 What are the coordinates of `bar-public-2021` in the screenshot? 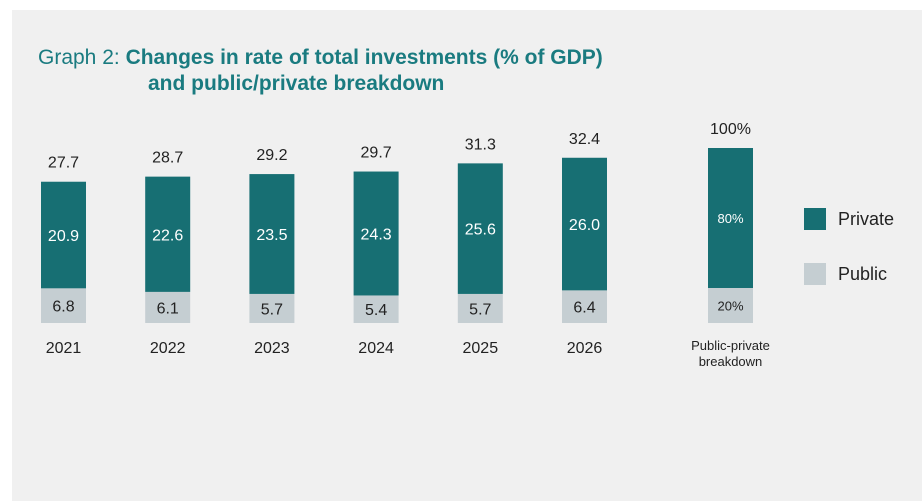 It's located at (63, 305).